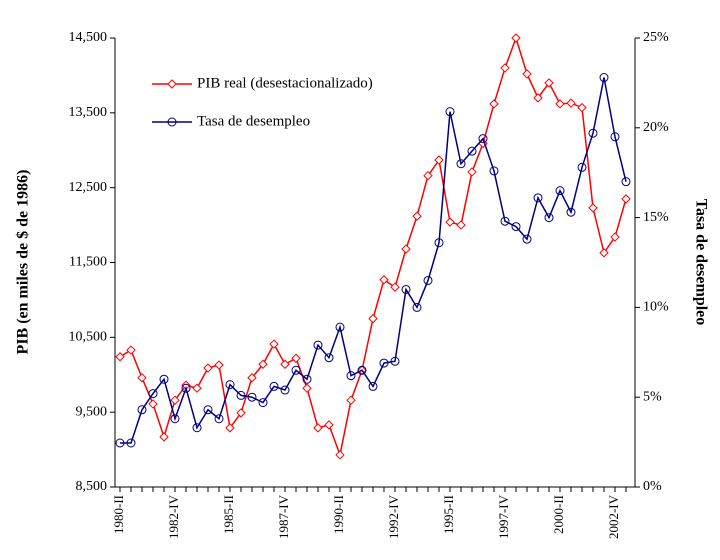  What do you see at coordinates (23, 262) in the screenshot?
I see `y-axis-title: PIB (en miles de $ de 1986)` at bounding box center [23, 262].